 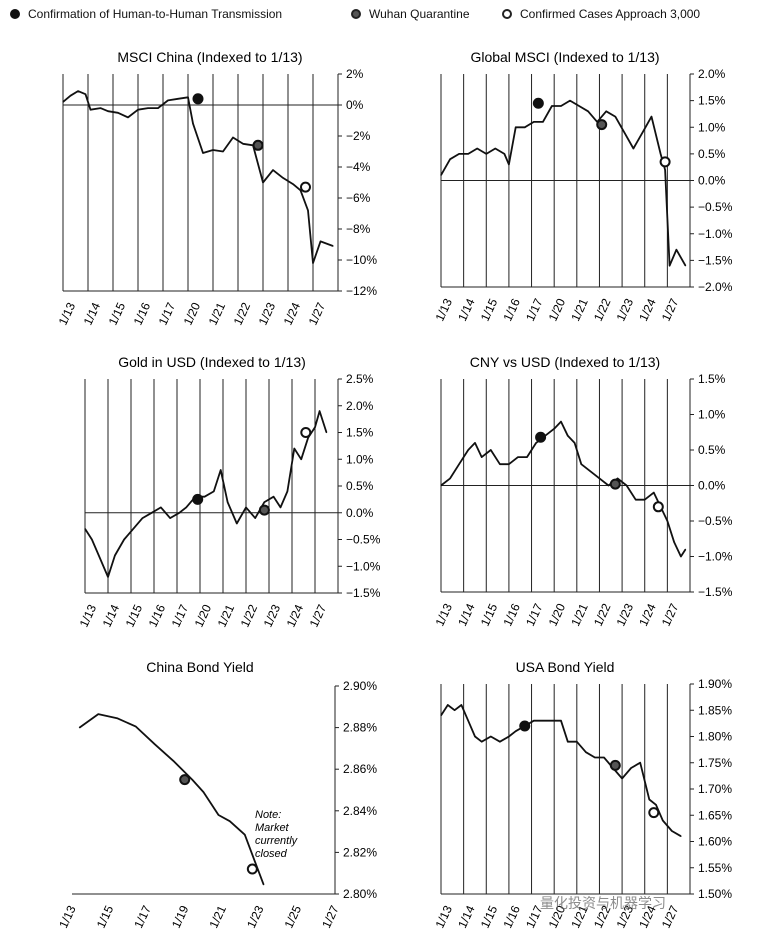 What do you see at coordinates (712, 450) in the screenshot?
I see `y-tick-label: 0.5%` at bounding box center [712, 450].